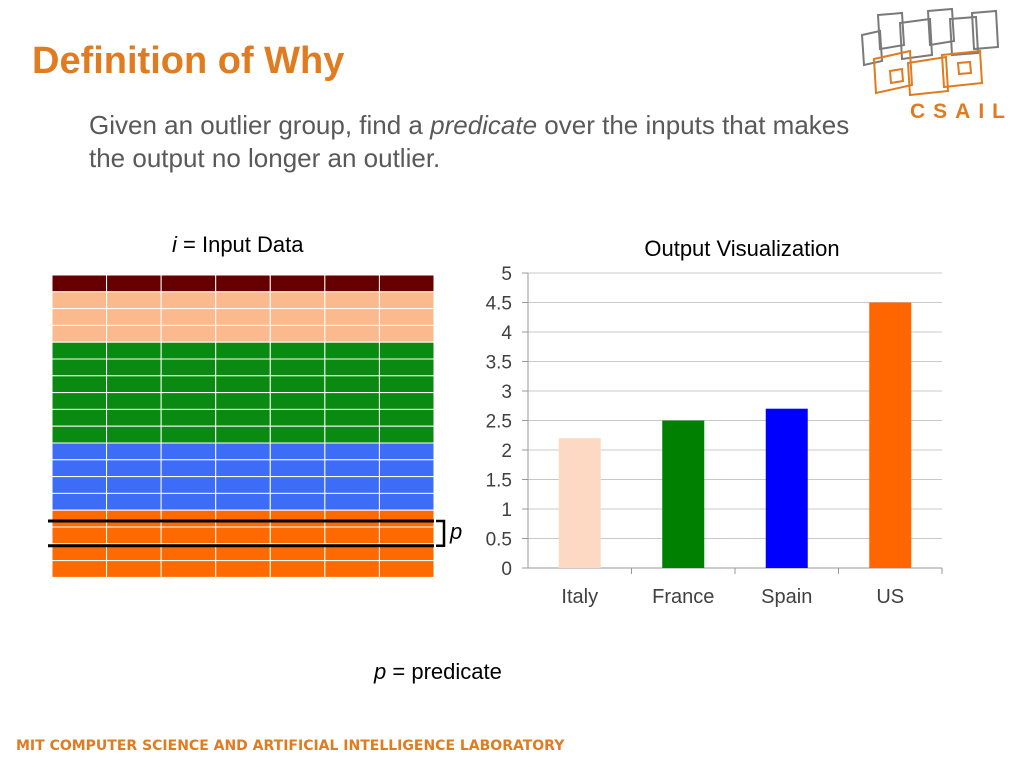 The height and width of the screenshot is (767, 1024). Describe the element at coordinates (786, 488) in the screenshot. I see `bar-spain` at that location.